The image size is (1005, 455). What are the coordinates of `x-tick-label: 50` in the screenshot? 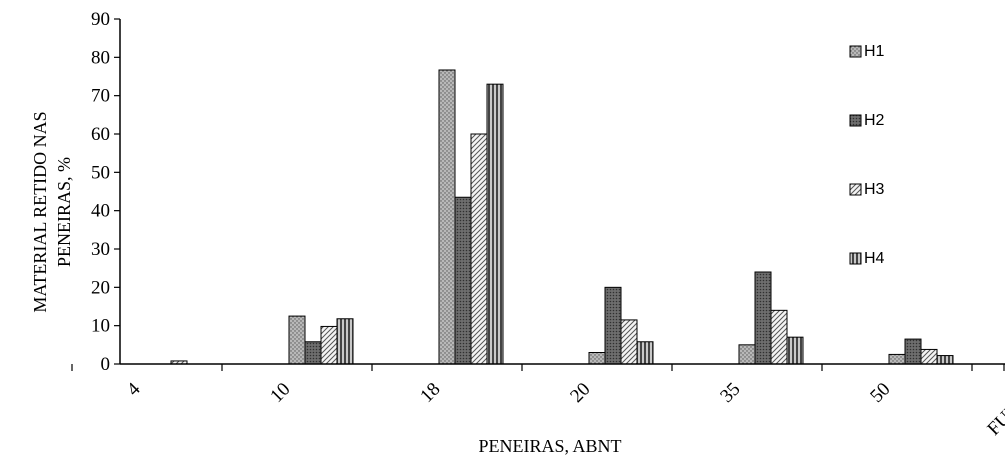 It's located at (880, 393).